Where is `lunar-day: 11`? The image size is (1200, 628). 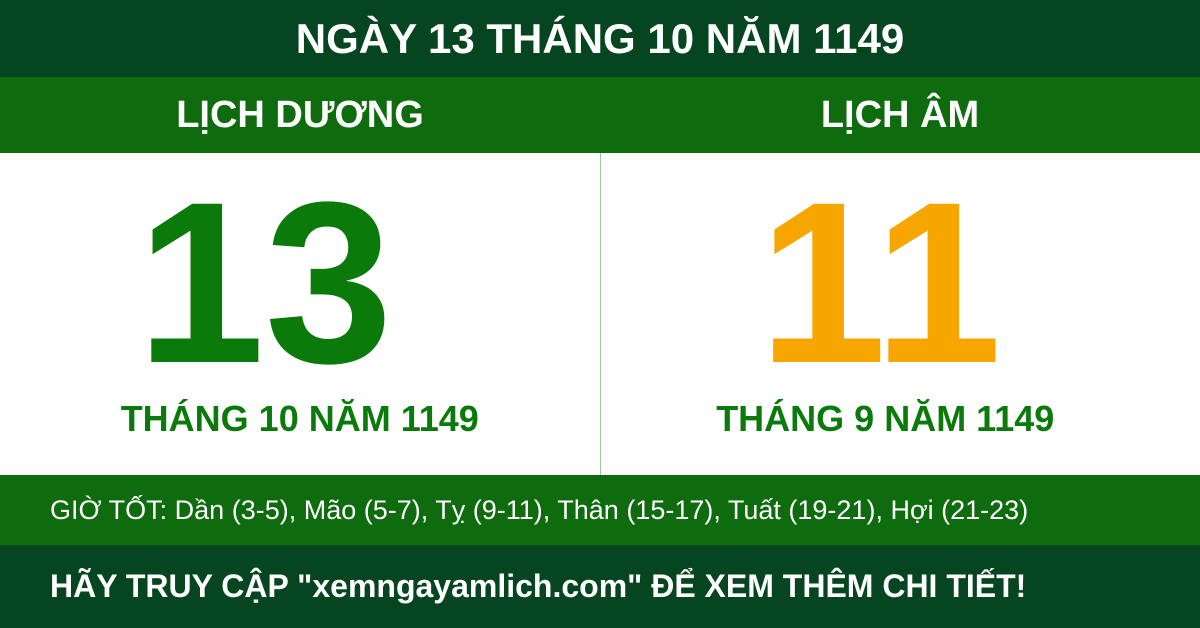
lunar-day: 11 is located at coordinates (880, 282).